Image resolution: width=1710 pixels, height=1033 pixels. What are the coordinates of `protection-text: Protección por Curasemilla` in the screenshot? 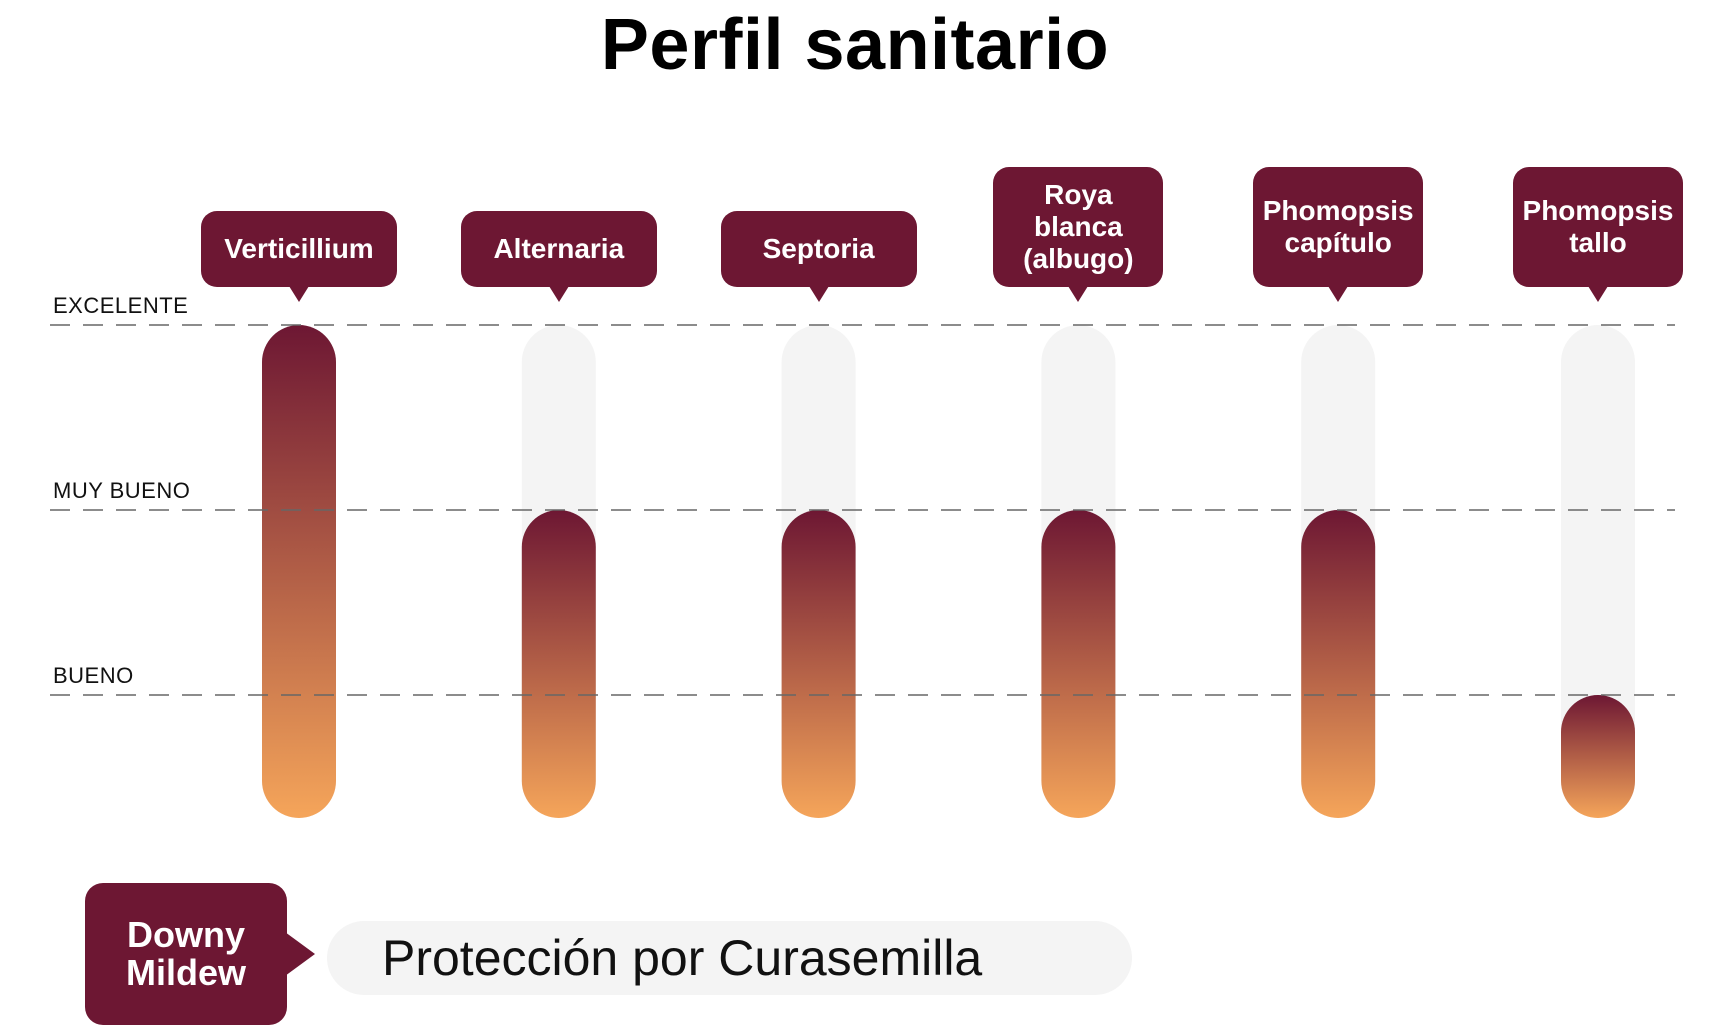 It's located at (682, 958).